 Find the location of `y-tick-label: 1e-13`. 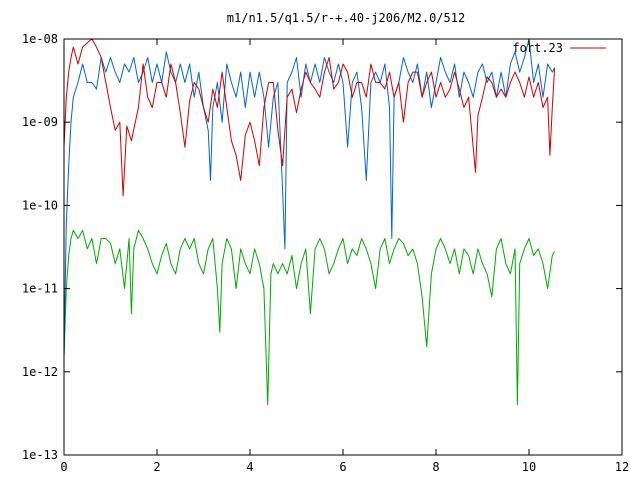

y-tick-label: 1e-13 is located at coordinates (40, 455).